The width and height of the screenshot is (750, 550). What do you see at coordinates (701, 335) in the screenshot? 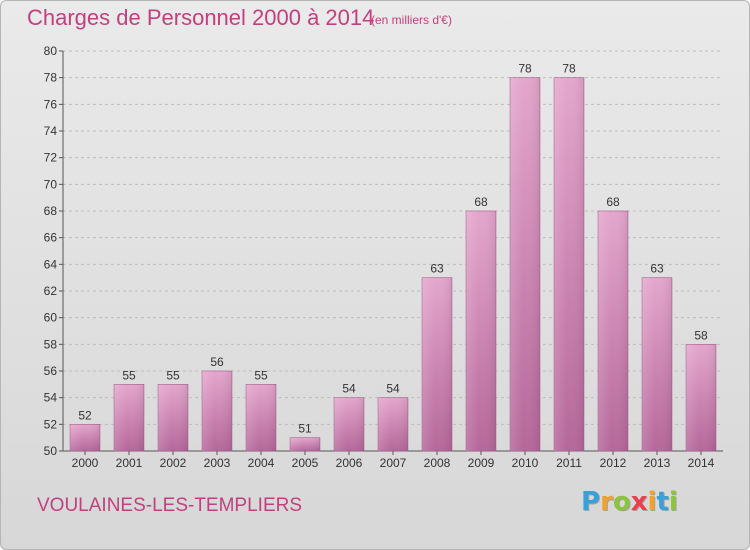
I see `data-label: 58` at bounding box center [701, 335].